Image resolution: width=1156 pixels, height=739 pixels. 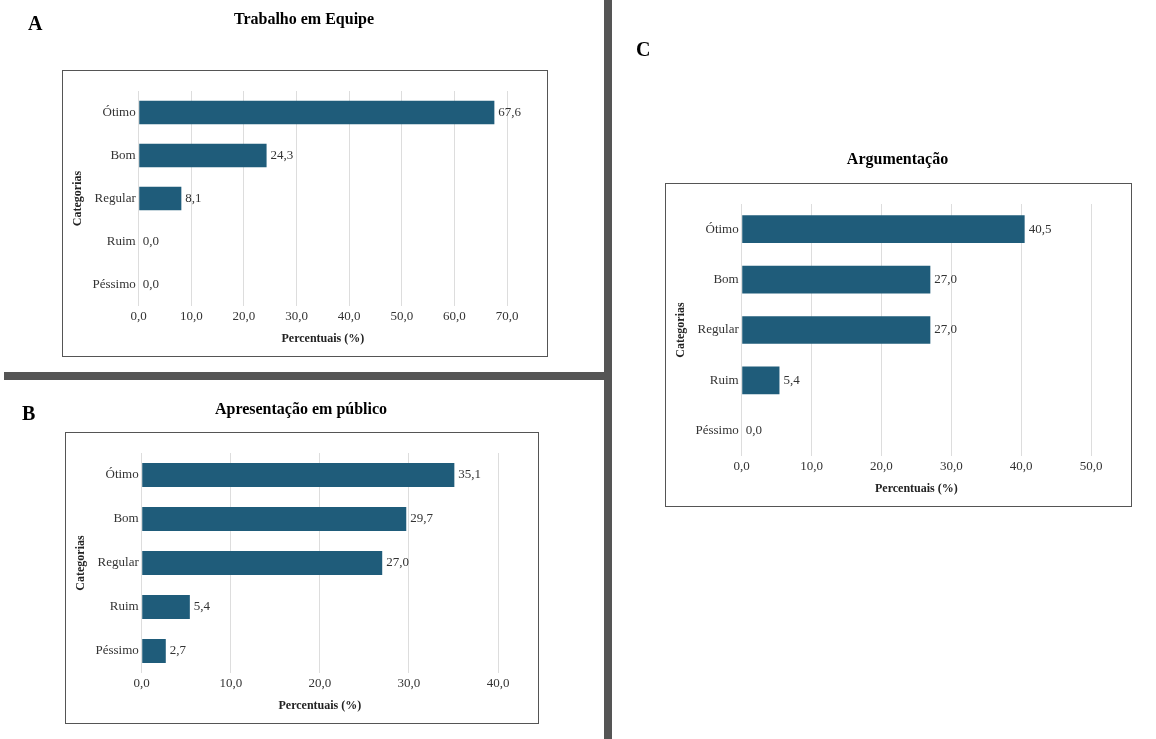 What do you see at coordinates (510, 111) in the screenshot?
I see `data-label: 67,6` at bounding box center [510, 111].